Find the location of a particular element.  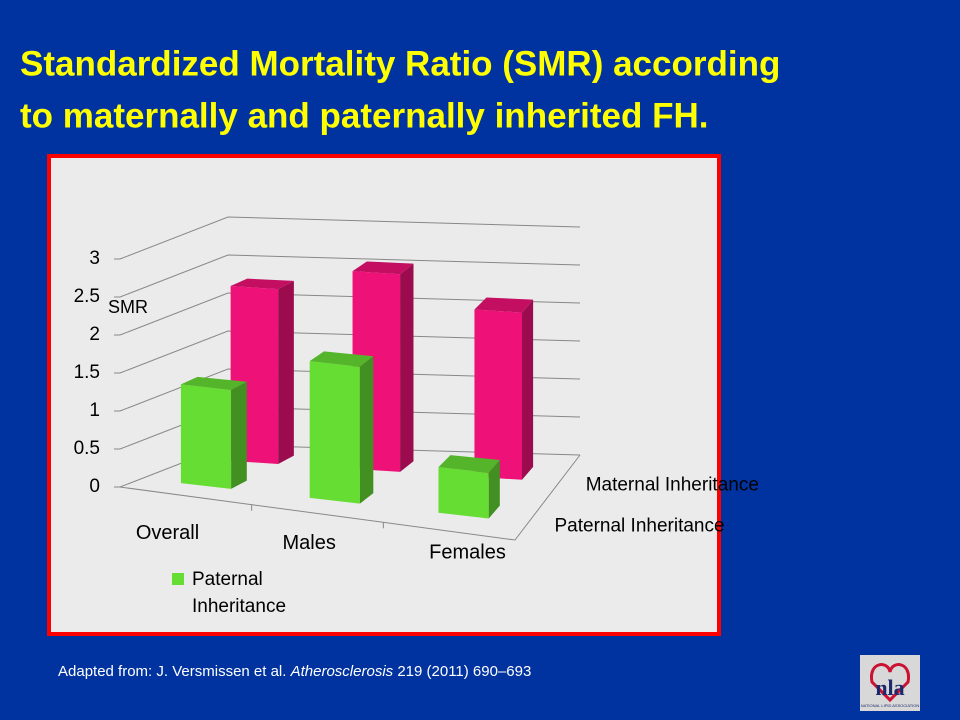

x-tick-label: Males is located at coordinates (309, 543).